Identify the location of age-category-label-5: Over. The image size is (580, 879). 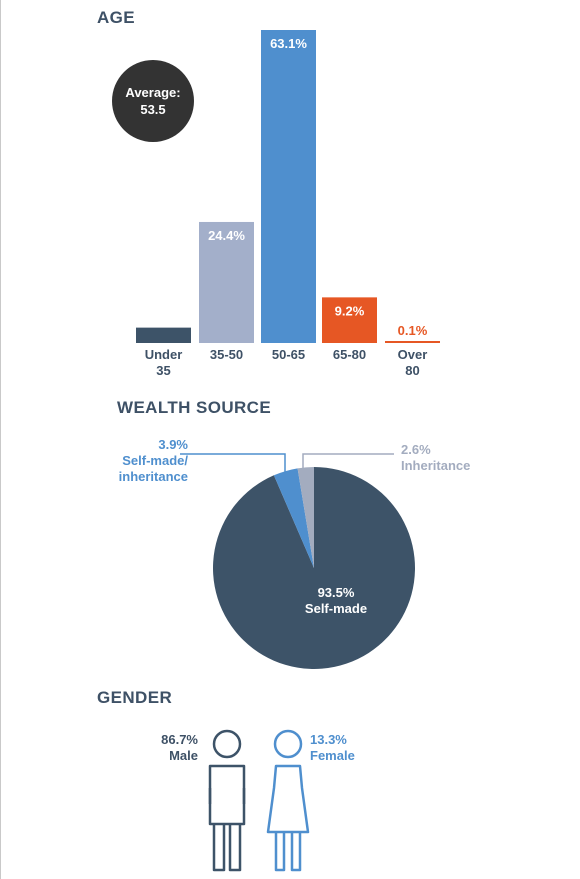
(413, 354).